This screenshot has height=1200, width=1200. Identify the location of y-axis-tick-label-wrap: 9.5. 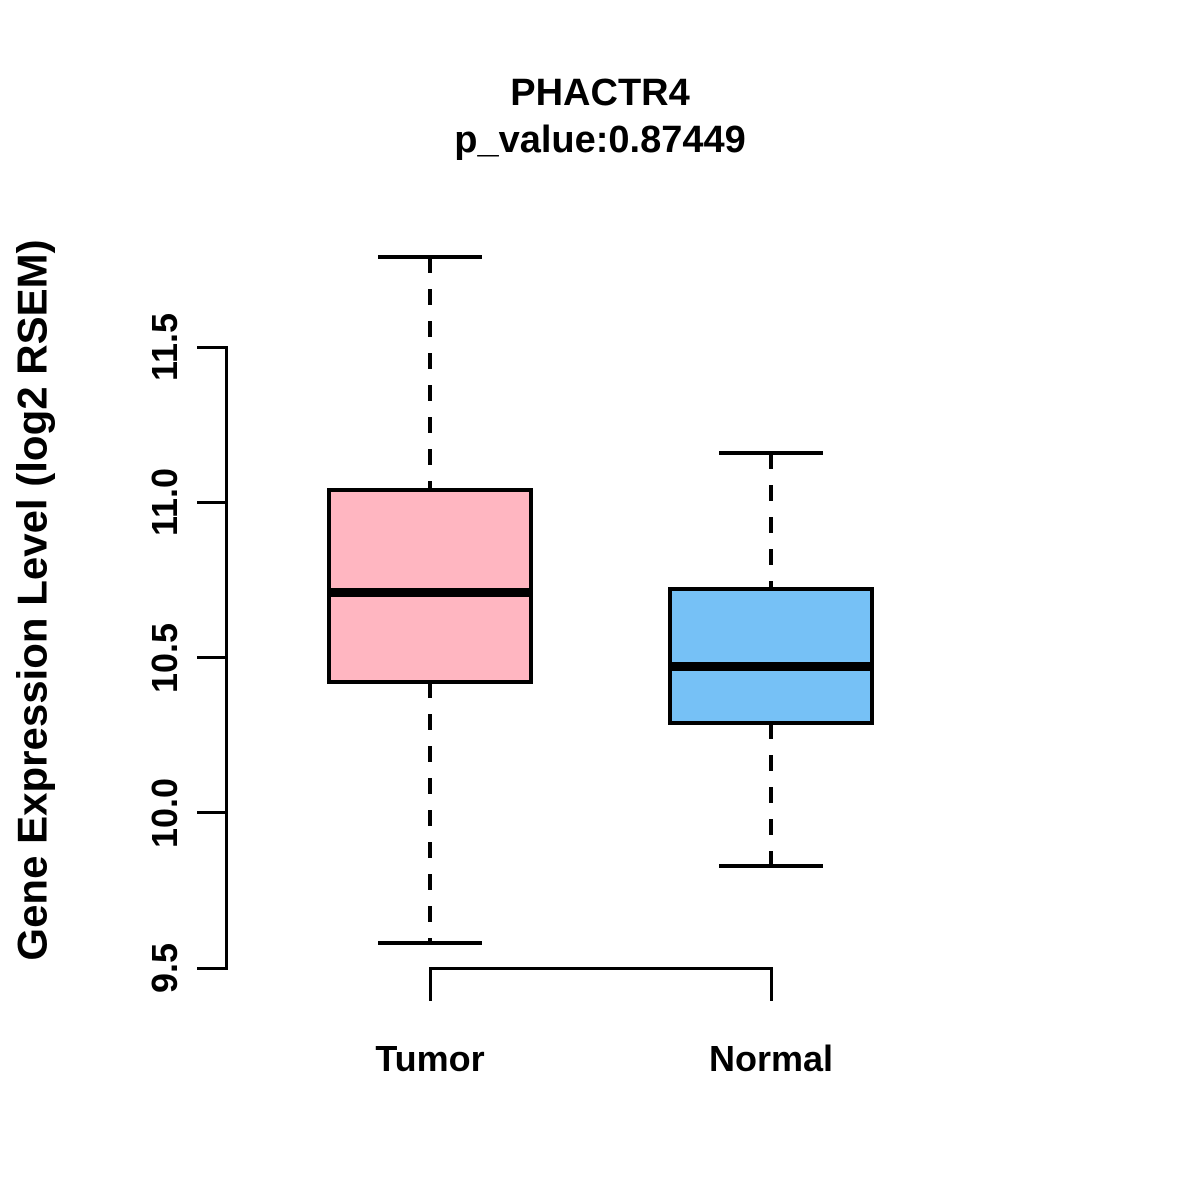
(165, 968).